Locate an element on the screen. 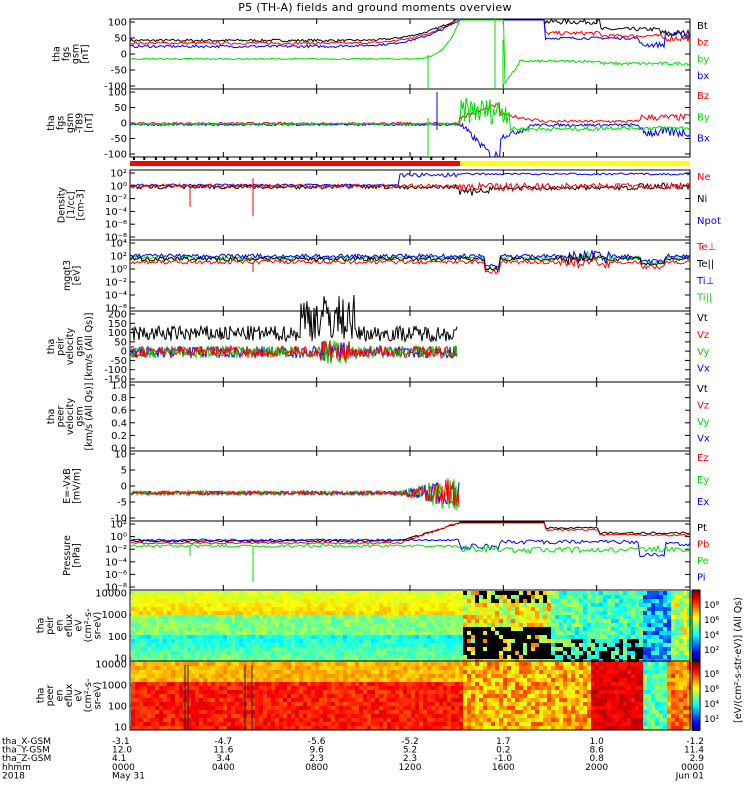  y-tick-label: 0.6 is located at coordinates (119, 411).